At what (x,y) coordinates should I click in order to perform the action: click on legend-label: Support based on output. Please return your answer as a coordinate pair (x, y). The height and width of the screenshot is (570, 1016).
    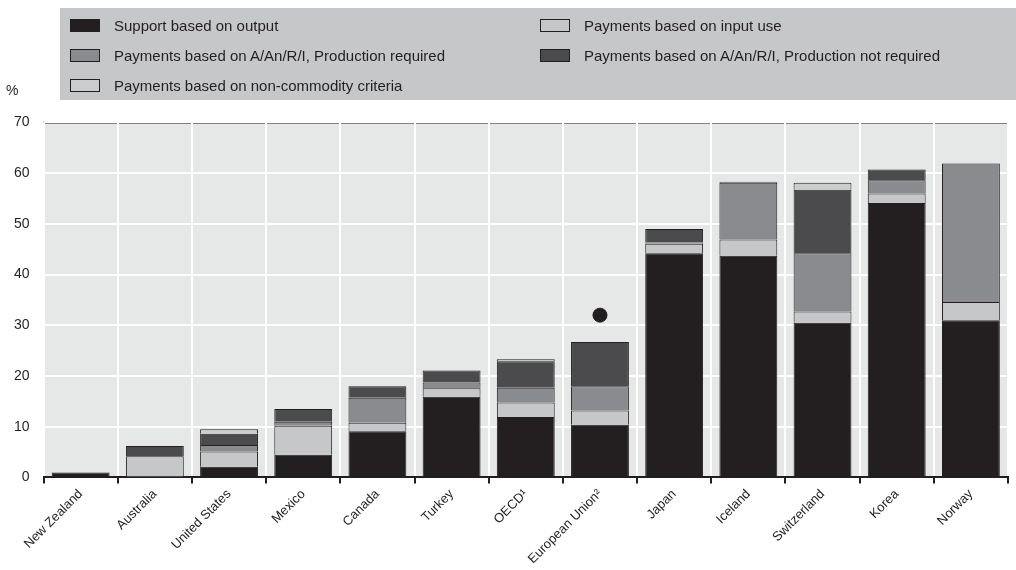
    Looking at the image, I should click on (196, 25).